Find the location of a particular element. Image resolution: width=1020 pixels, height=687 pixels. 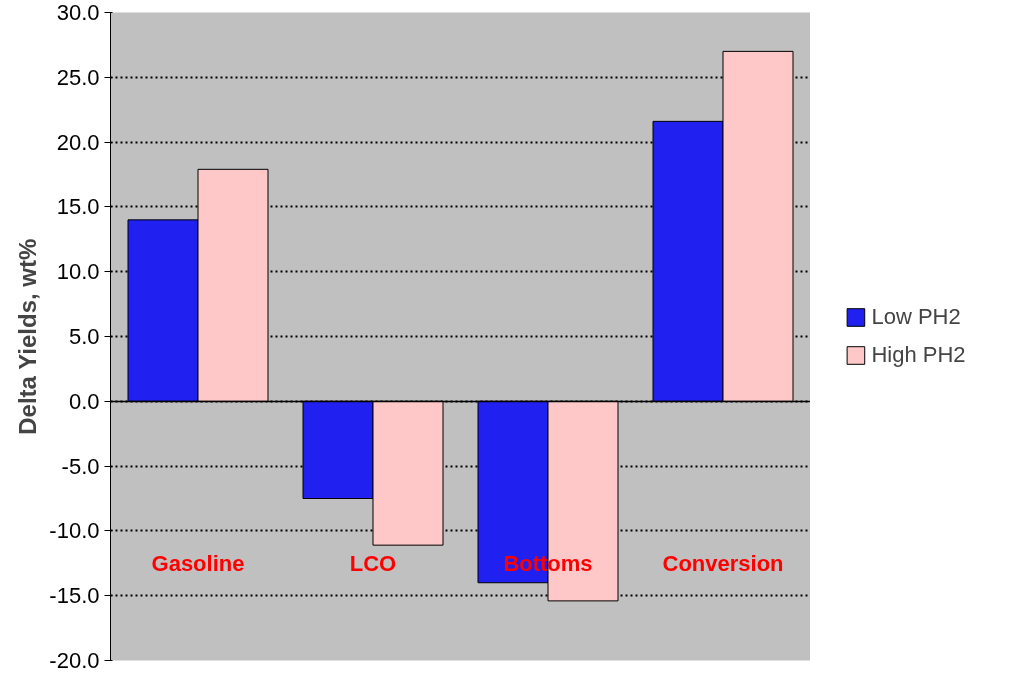

y-axis-title: Delta Yields, wt% is located at coordinates (28, 336).